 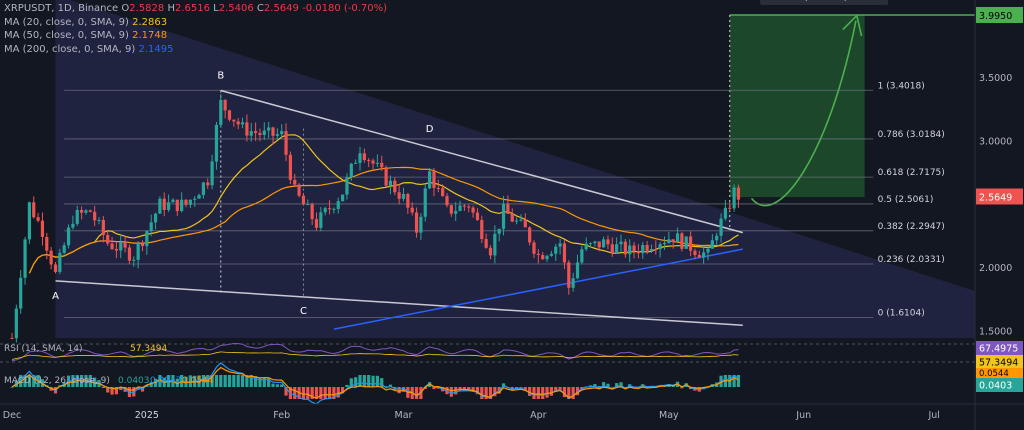 I want to click on macd-hist-tag-value: 0.0403, so click(x=995, y=386).